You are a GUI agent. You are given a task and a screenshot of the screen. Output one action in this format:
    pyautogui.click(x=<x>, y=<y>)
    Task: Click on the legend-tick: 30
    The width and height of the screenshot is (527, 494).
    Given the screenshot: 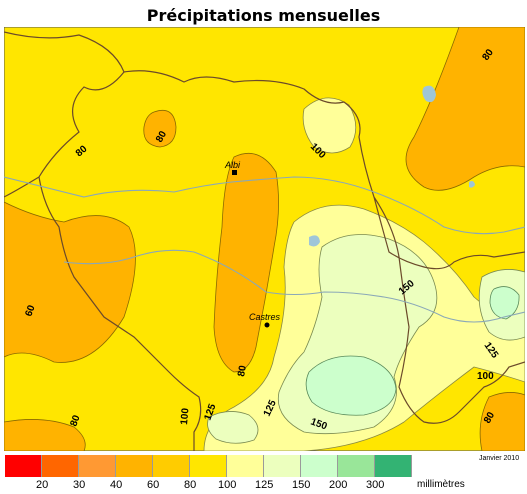 What is the action you would take?
    pyautogui.click(x=79, y=485)
    